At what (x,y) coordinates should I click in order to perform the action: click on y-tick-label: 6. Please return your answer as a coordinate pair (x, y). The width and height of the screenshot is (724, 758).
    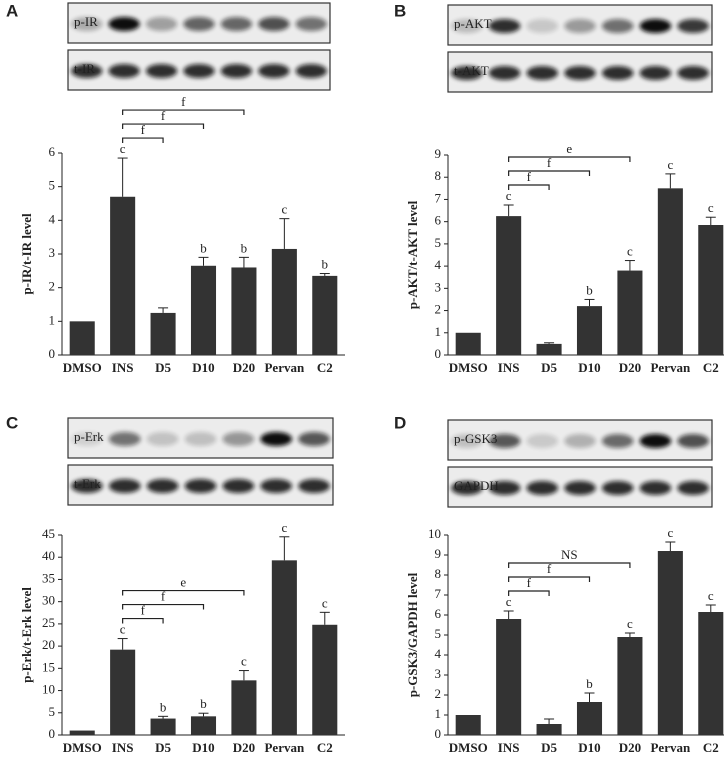
    Looking at the image, I should click on (438, 613).